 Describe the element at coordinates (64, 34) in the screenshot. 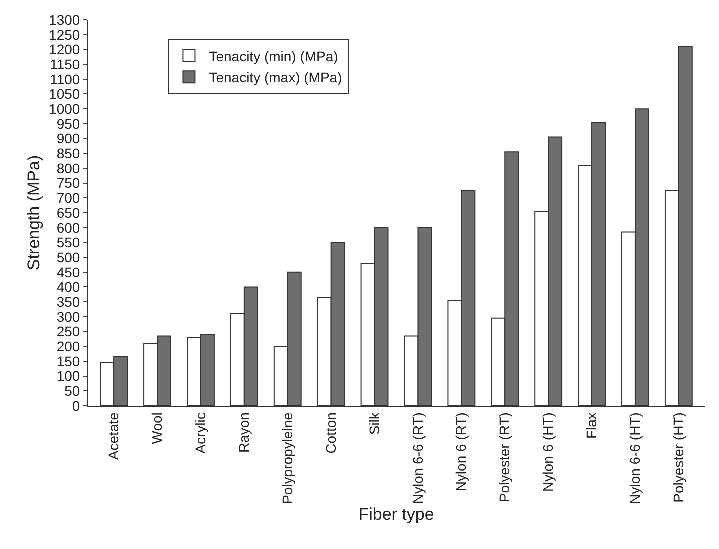

I see `y-tick-label: 1250` at that location.